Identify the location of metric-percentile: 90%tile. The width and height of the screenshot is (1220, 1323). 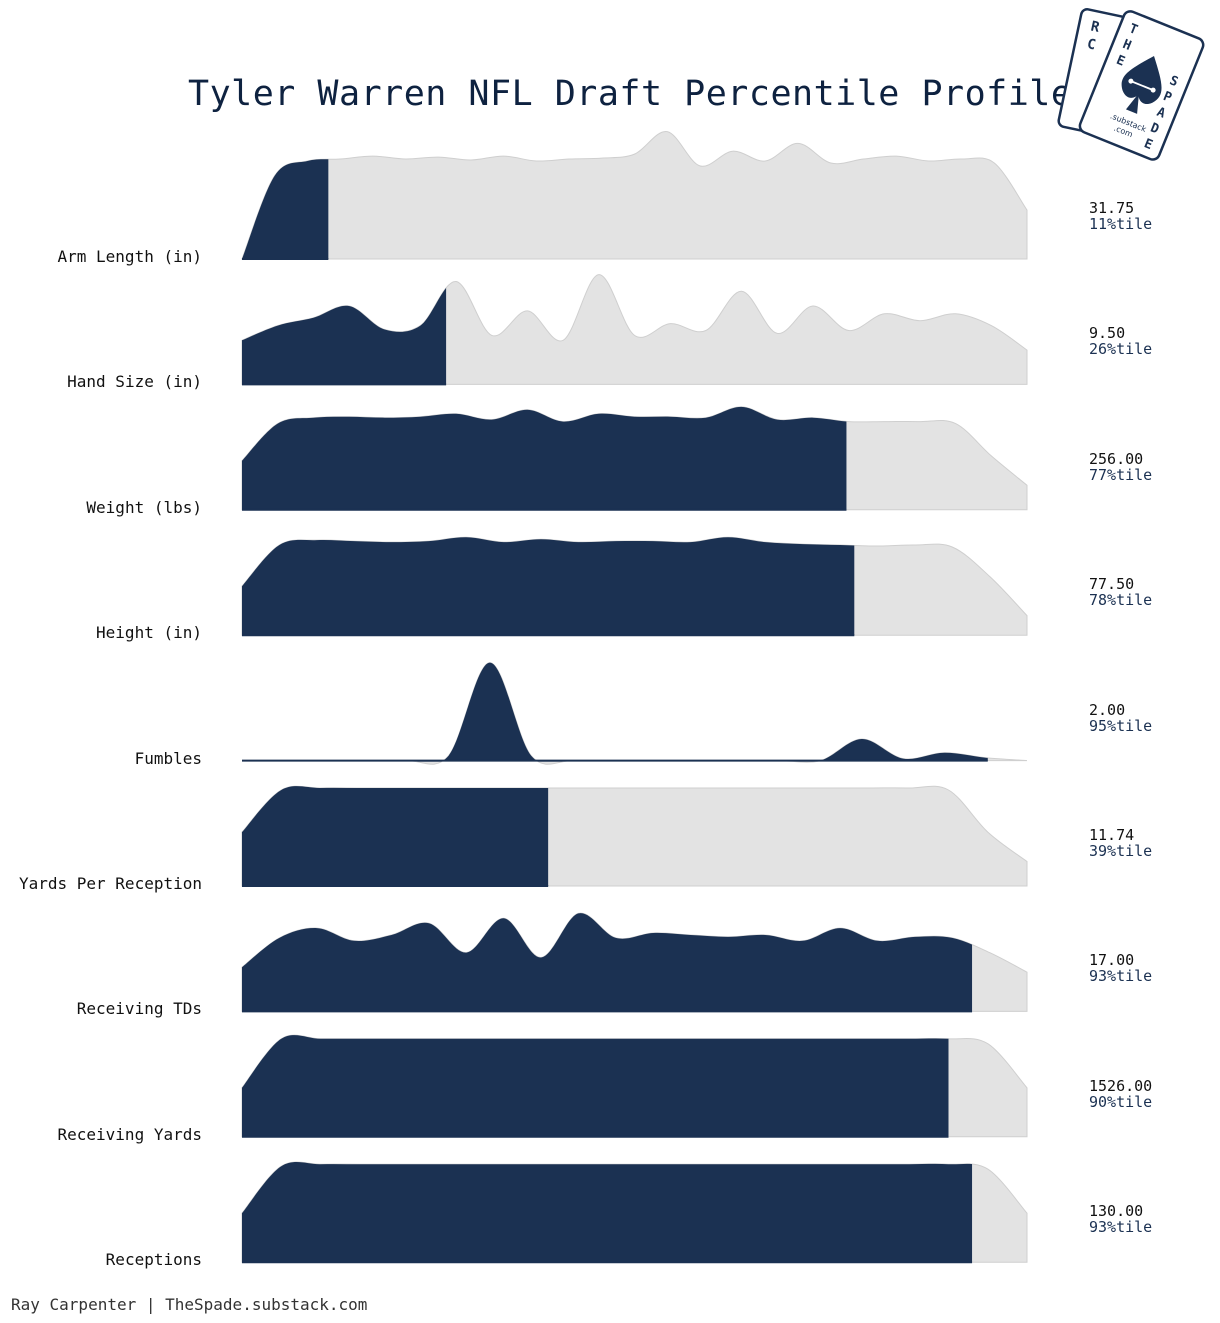
(1121, 1101).